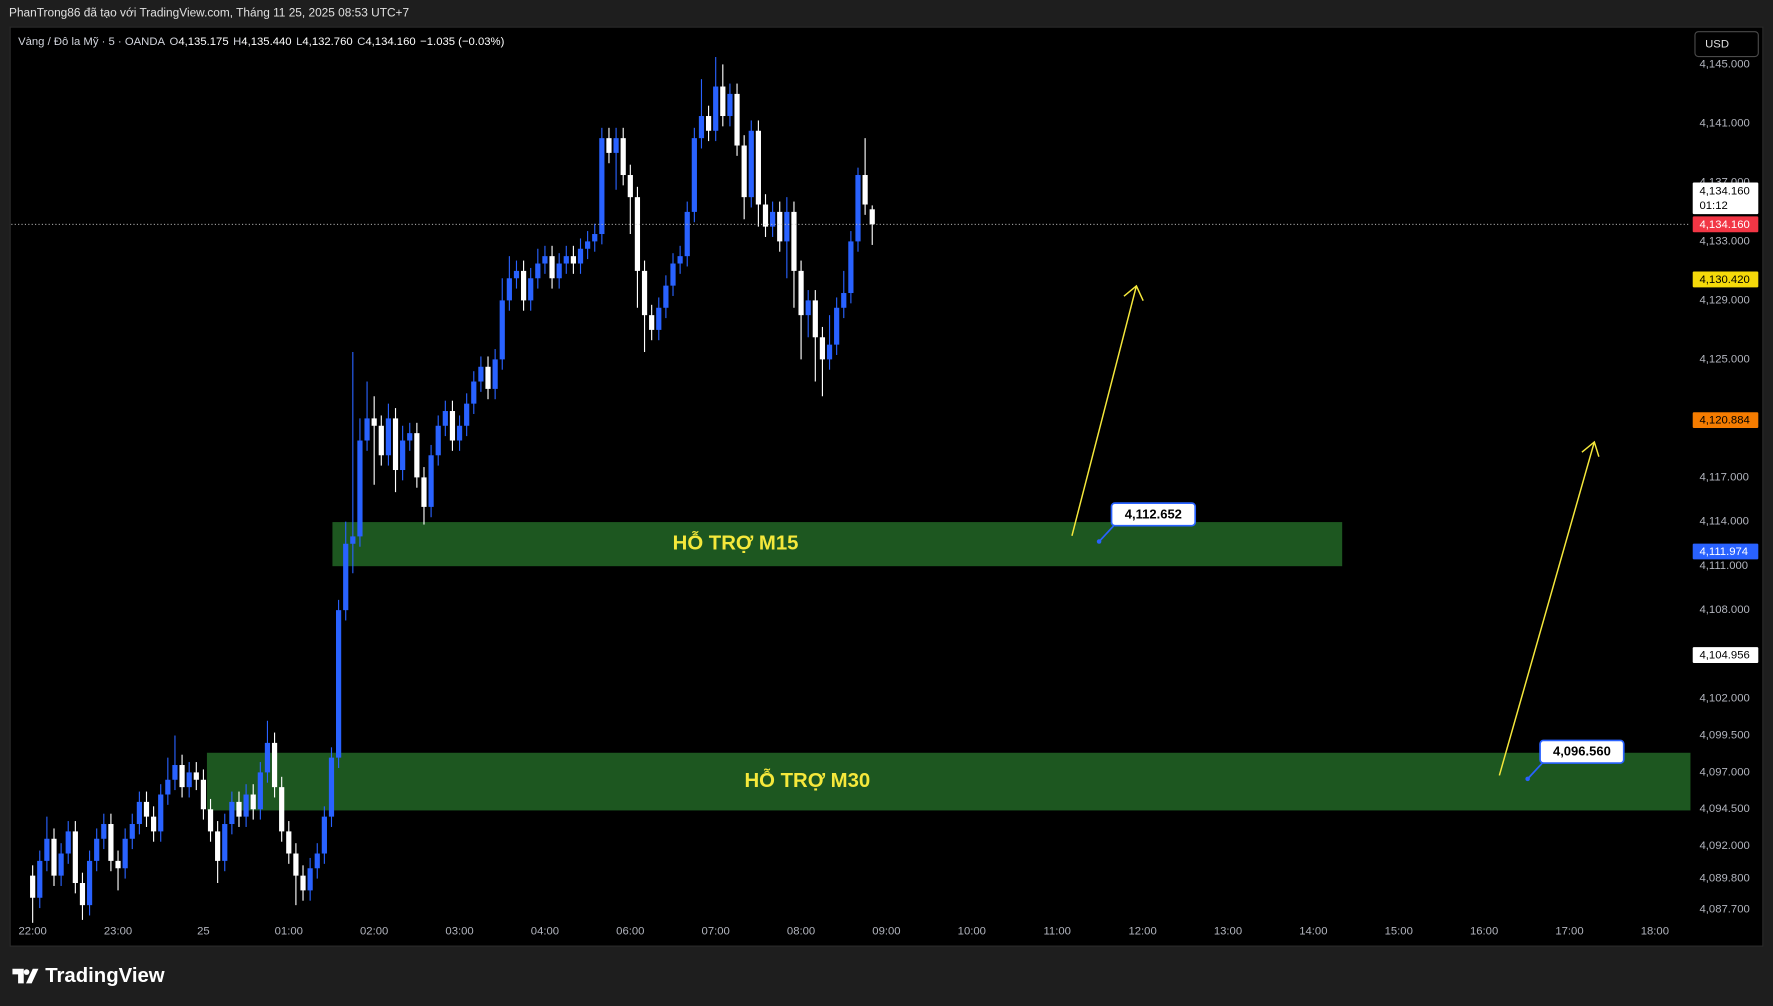 The height and width of the screenshot is (1006, 1773). Describe the element at coordinates (801, 931) in the screenshot. I see `x-tick-label: 08:00` at that location.